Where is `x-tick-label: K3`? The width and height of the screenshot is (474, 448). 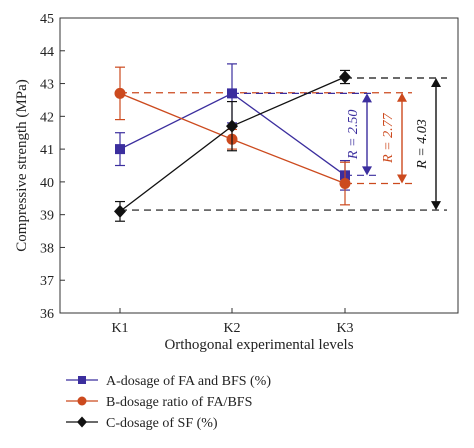 x-tick-label: K3 is located at coordinates (344, 328).